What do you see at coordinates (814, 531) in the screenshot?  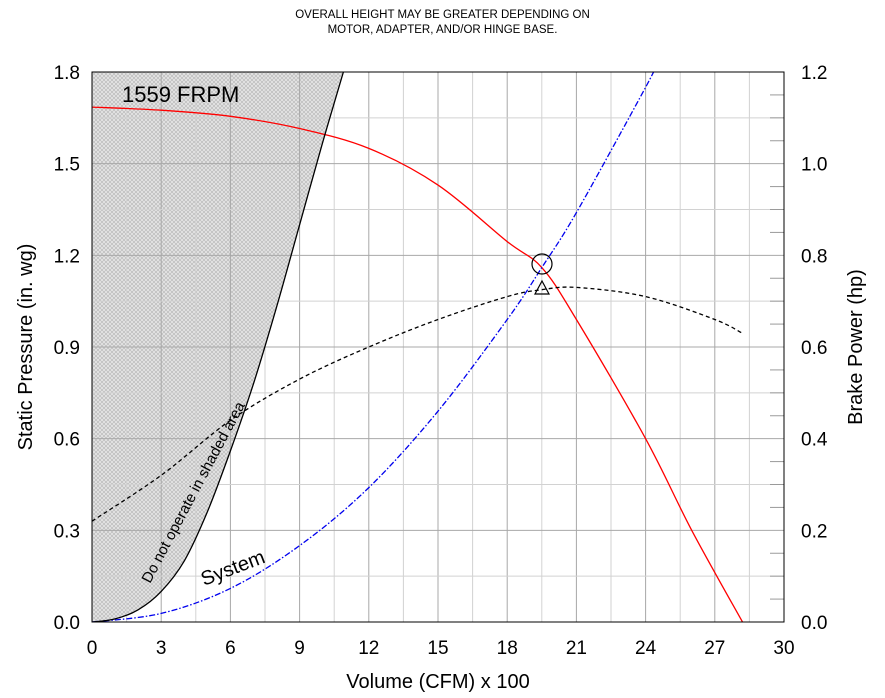 I see `y2-tick-label: 0.2` at bounding box center [814, 531].